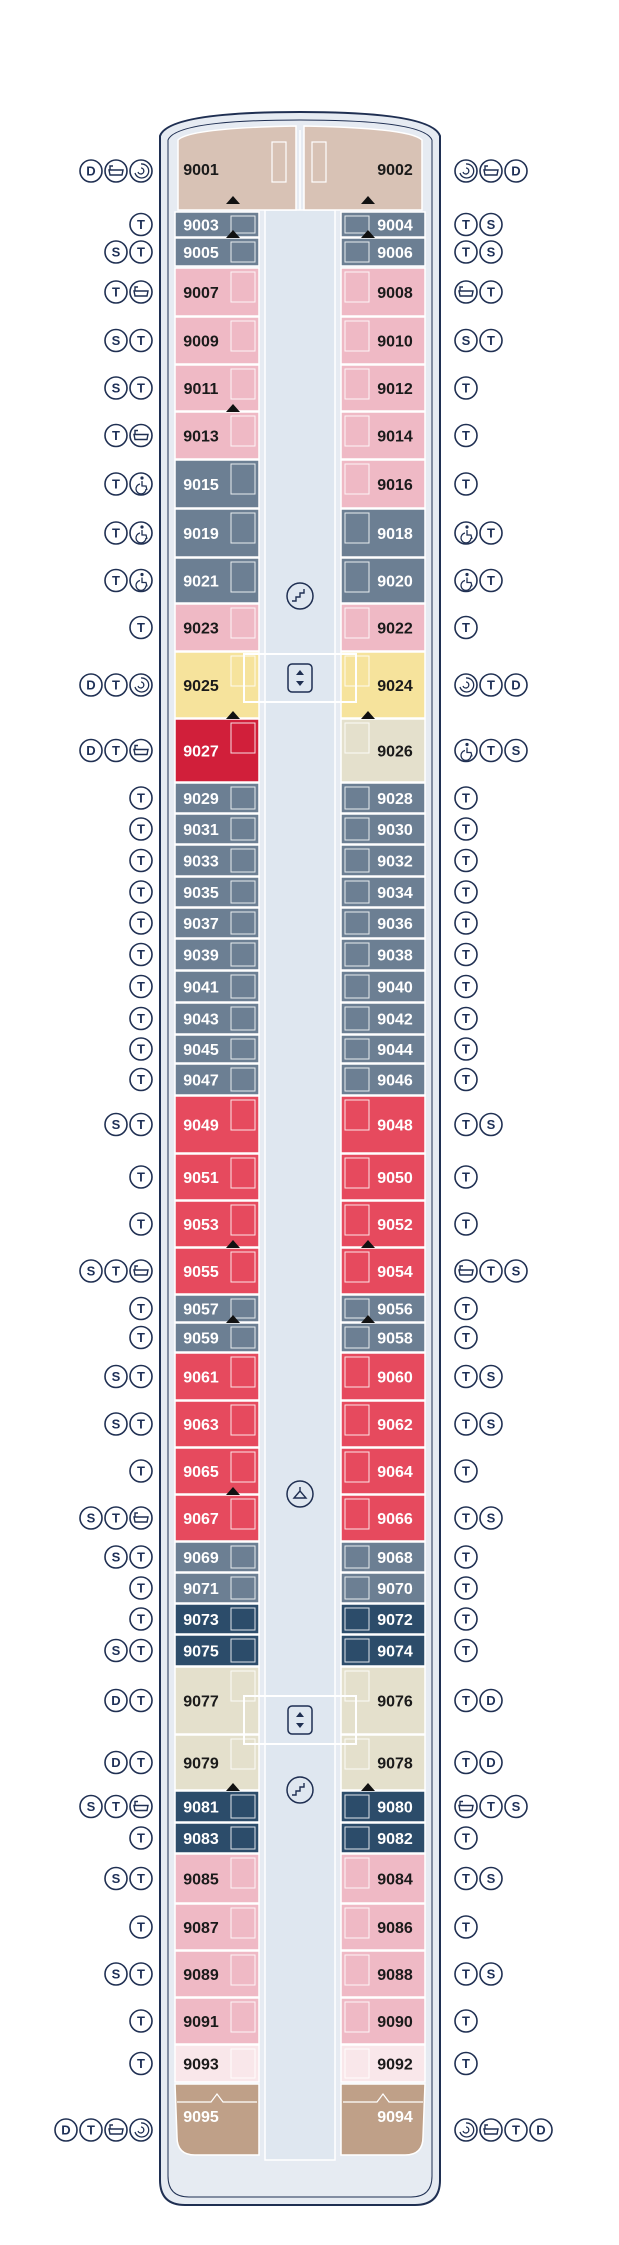 The width and height of the screenshot is (619, 2245). What do you see at coordinates (491, 1762) in the screenshot?
I see `d-icon: D` at bounding box center [491, 1762].